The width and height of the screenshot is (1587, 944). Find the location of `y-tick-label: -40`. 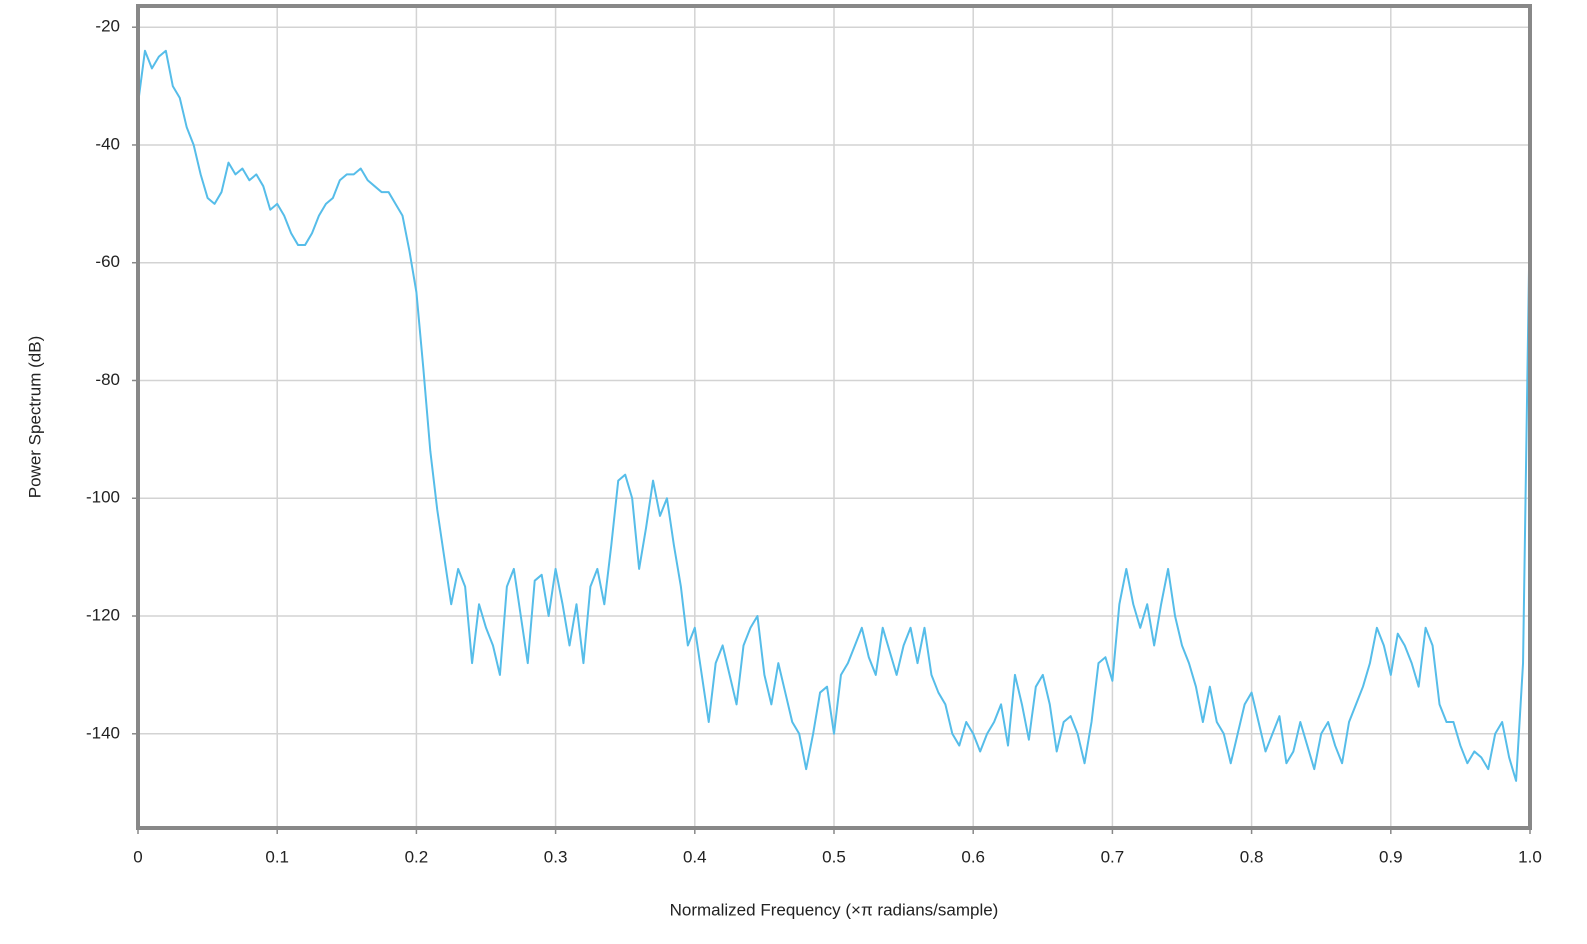

y-tick-label: -40 is located at coordinates (107, 143).